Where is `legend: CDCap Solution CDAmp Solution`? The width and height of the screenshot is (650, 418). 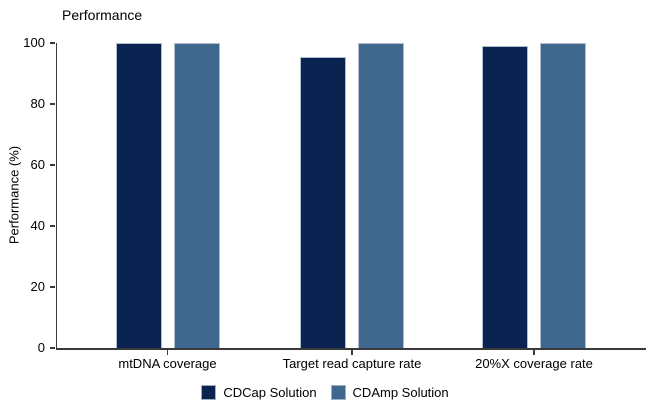
legend: CDCap Solution CDAmp Solution is located at coordinates (325, 392).